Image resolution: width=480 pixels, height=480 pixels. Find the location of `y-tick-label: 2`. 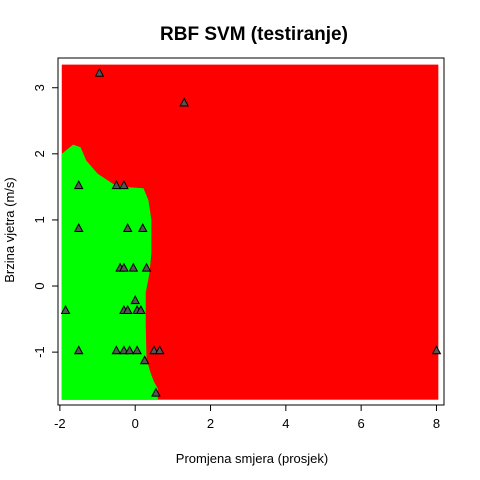

y-tick-label: 2 is located at coordinates (39, 153).